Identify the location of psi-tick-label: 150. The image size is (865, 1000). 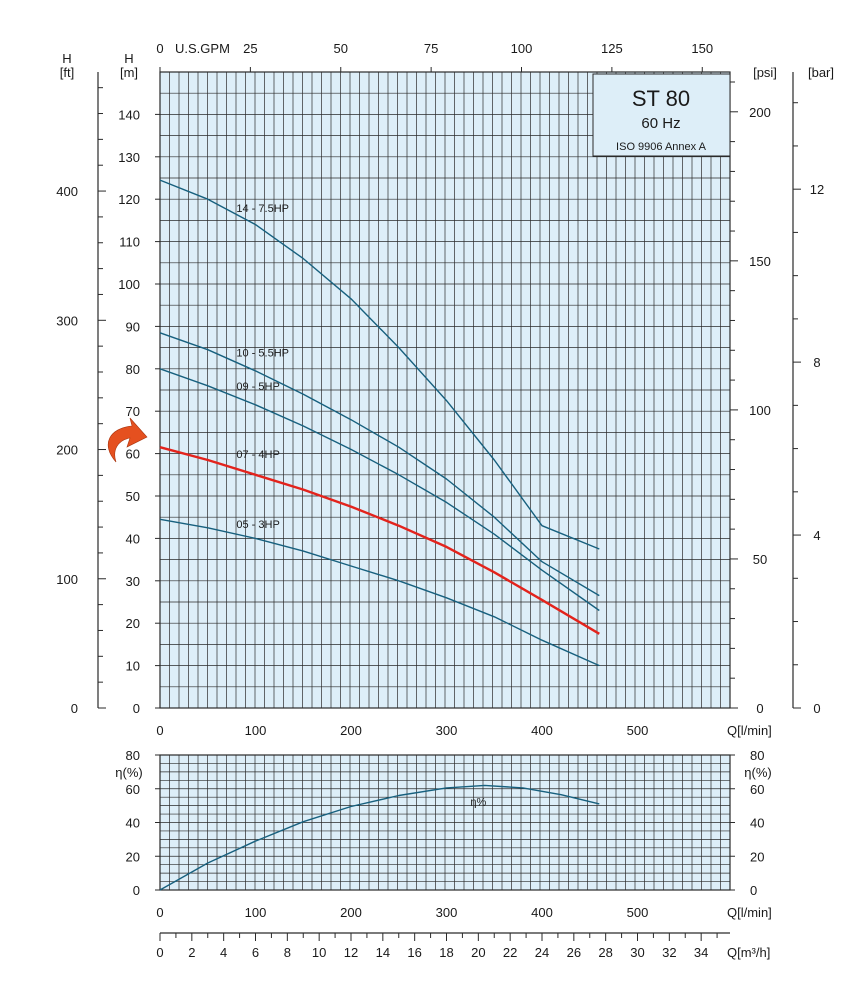
(760, 261).